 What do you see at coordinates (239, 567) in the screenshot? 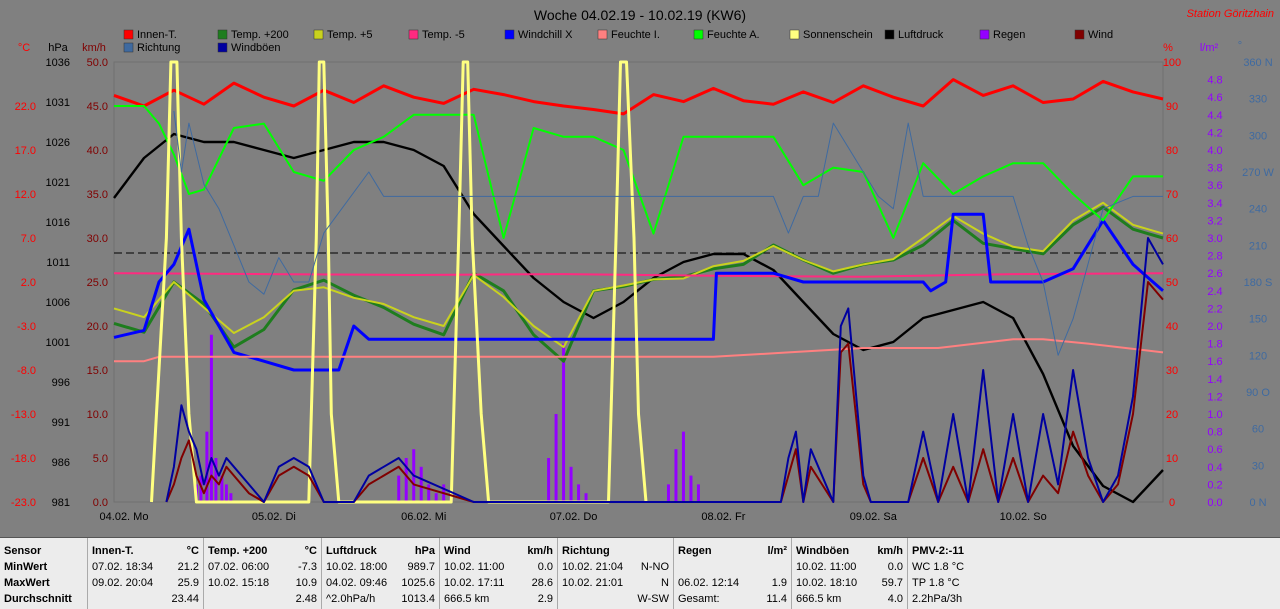
I see `stats-time: 07.02. 06:00` at bounding box center [239, 567].